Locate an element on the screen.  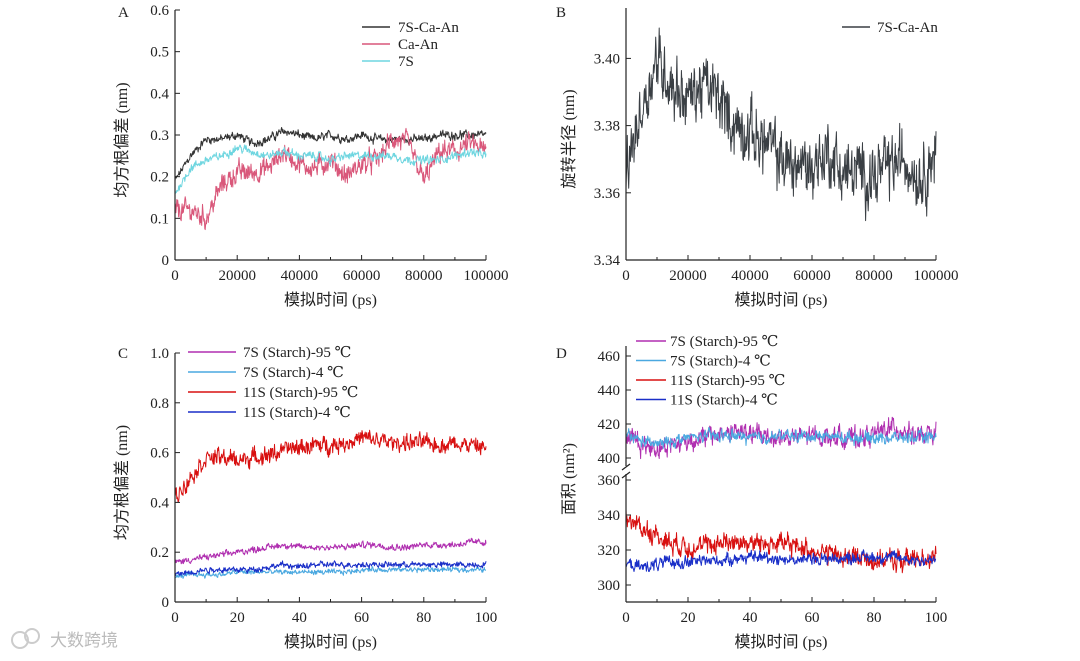
series-line-ca-an is located at coordinates (330, 179).